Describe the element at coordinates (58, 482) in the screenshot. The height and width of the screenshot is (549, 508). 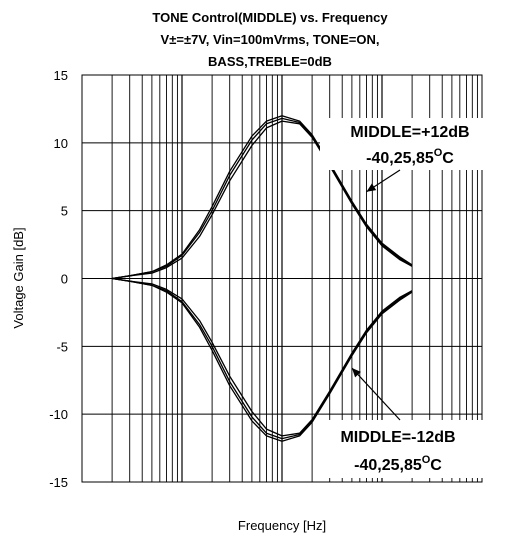
I see `y-tick-label: -15` at that location.